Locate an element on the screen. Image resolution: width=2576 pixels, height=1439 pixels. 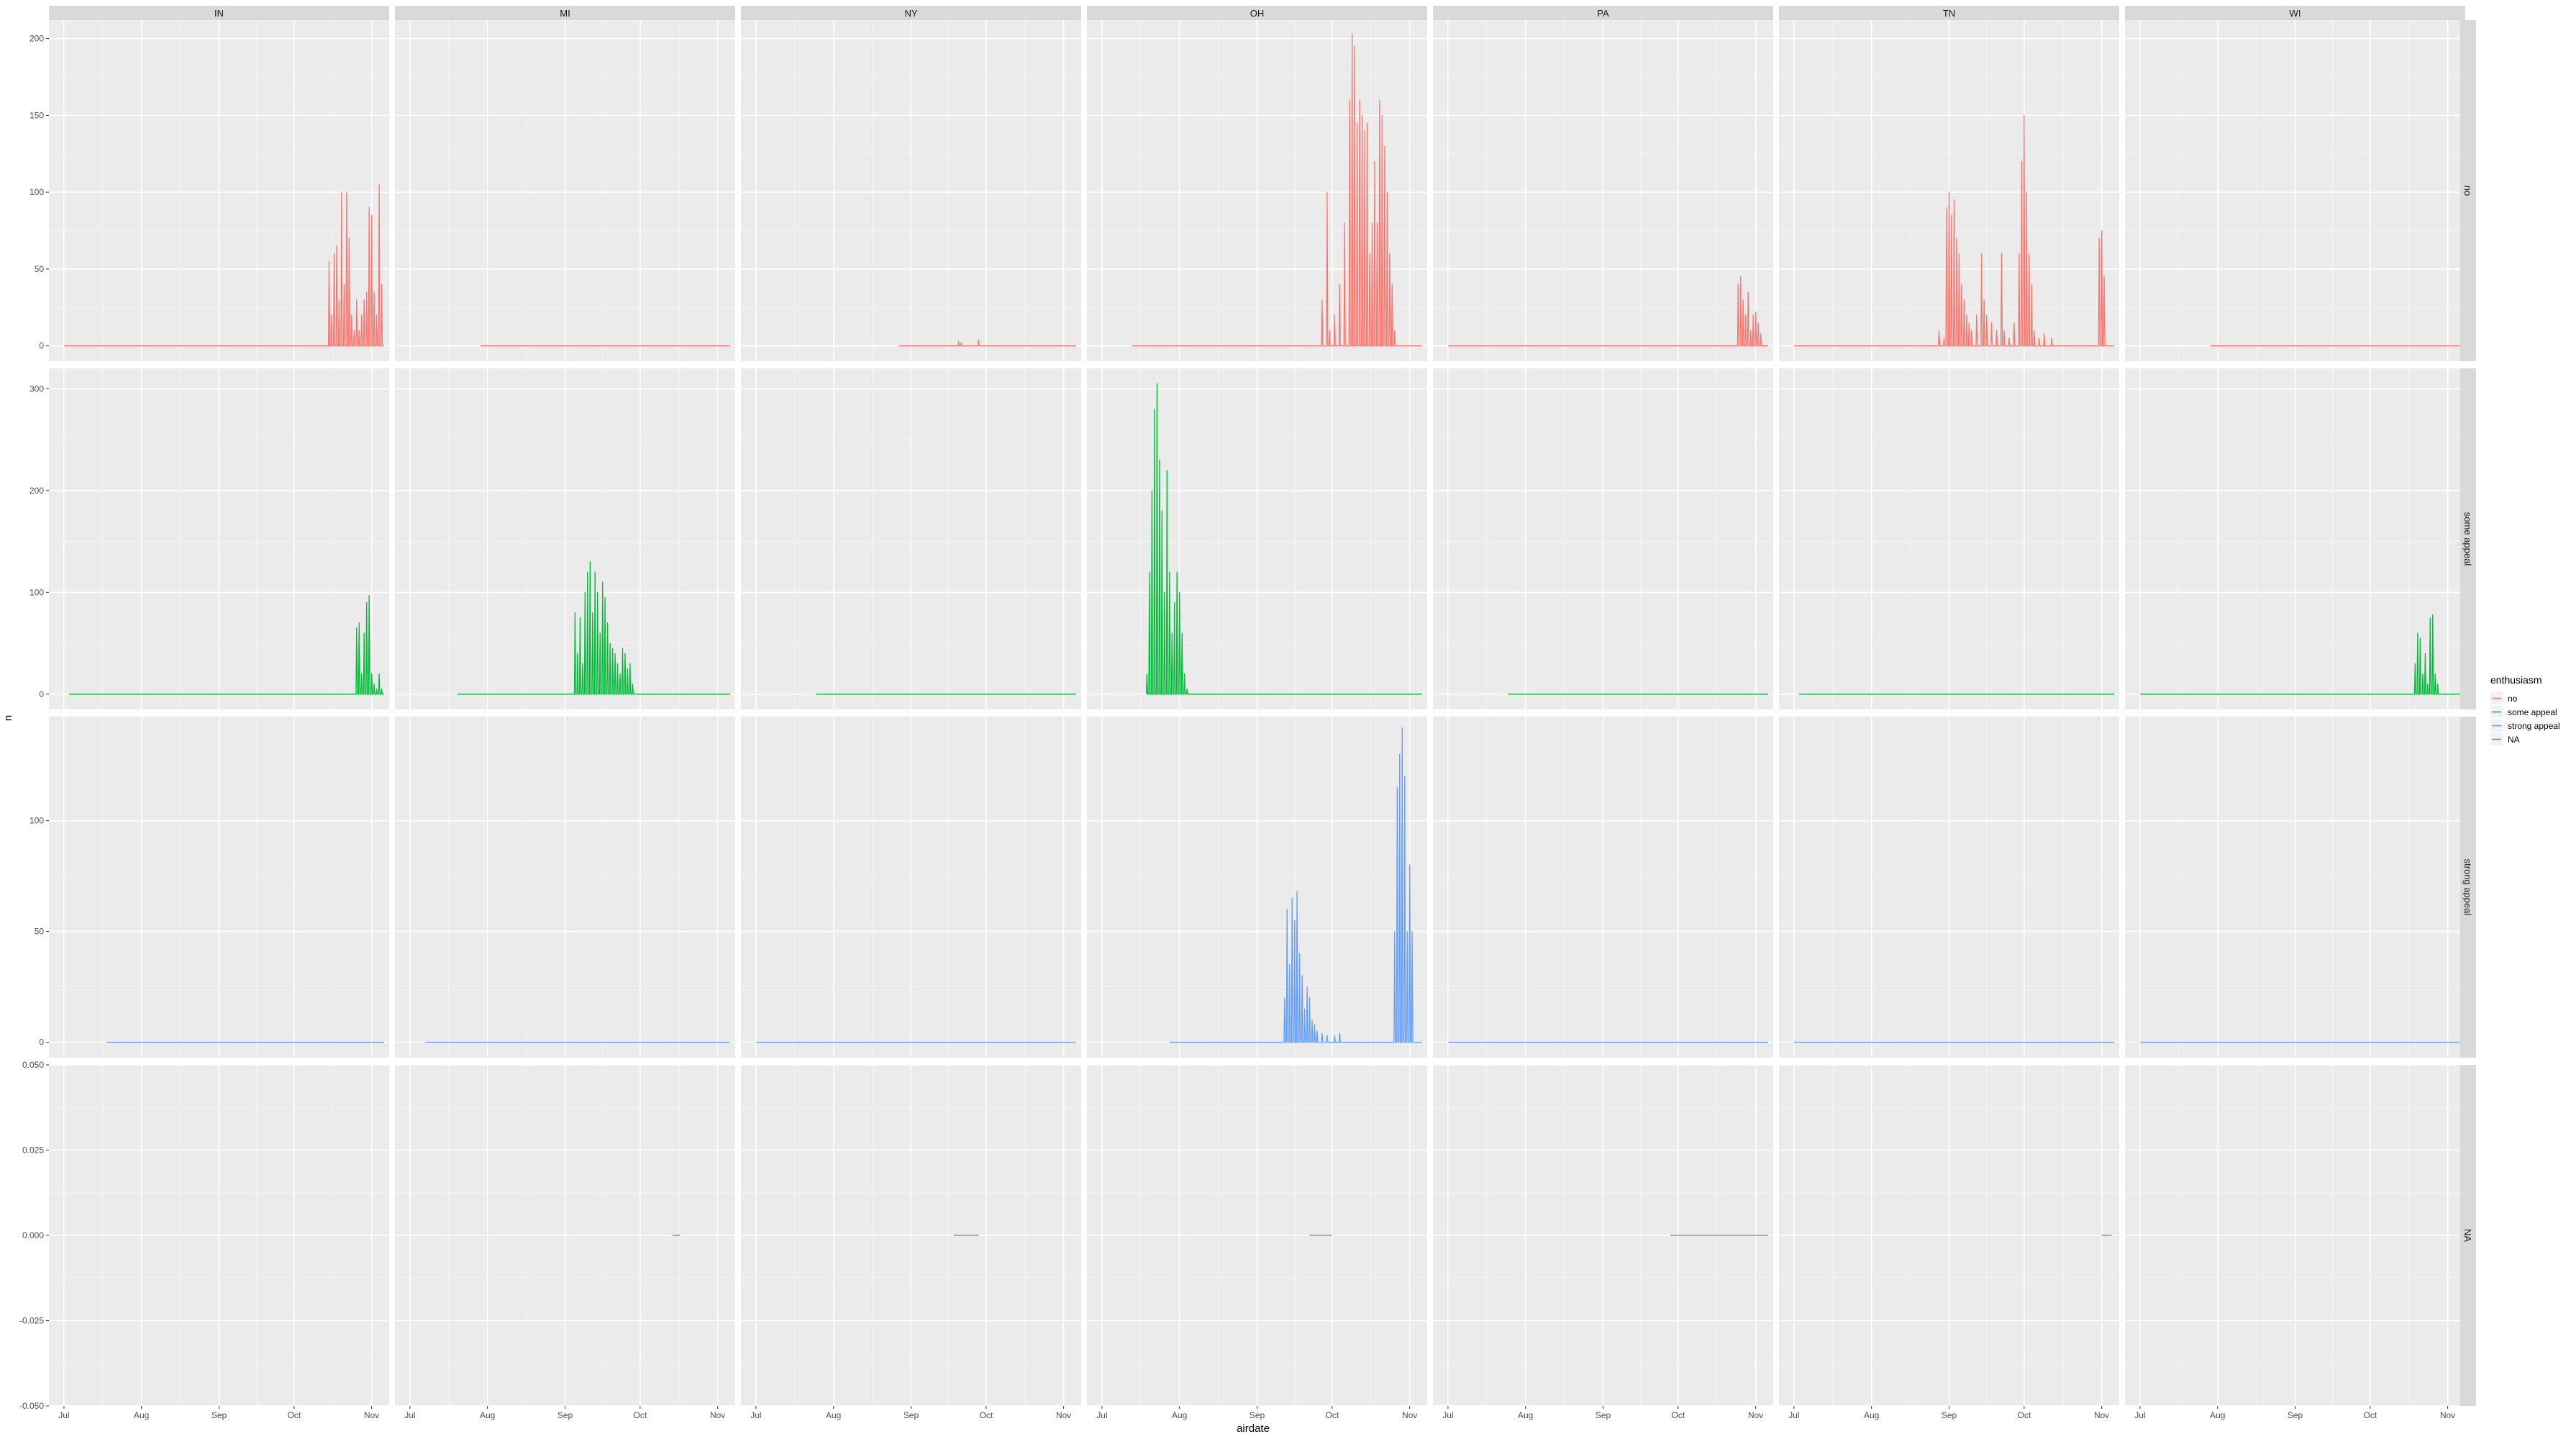
strip-ny is located at coordinates (911, 13).